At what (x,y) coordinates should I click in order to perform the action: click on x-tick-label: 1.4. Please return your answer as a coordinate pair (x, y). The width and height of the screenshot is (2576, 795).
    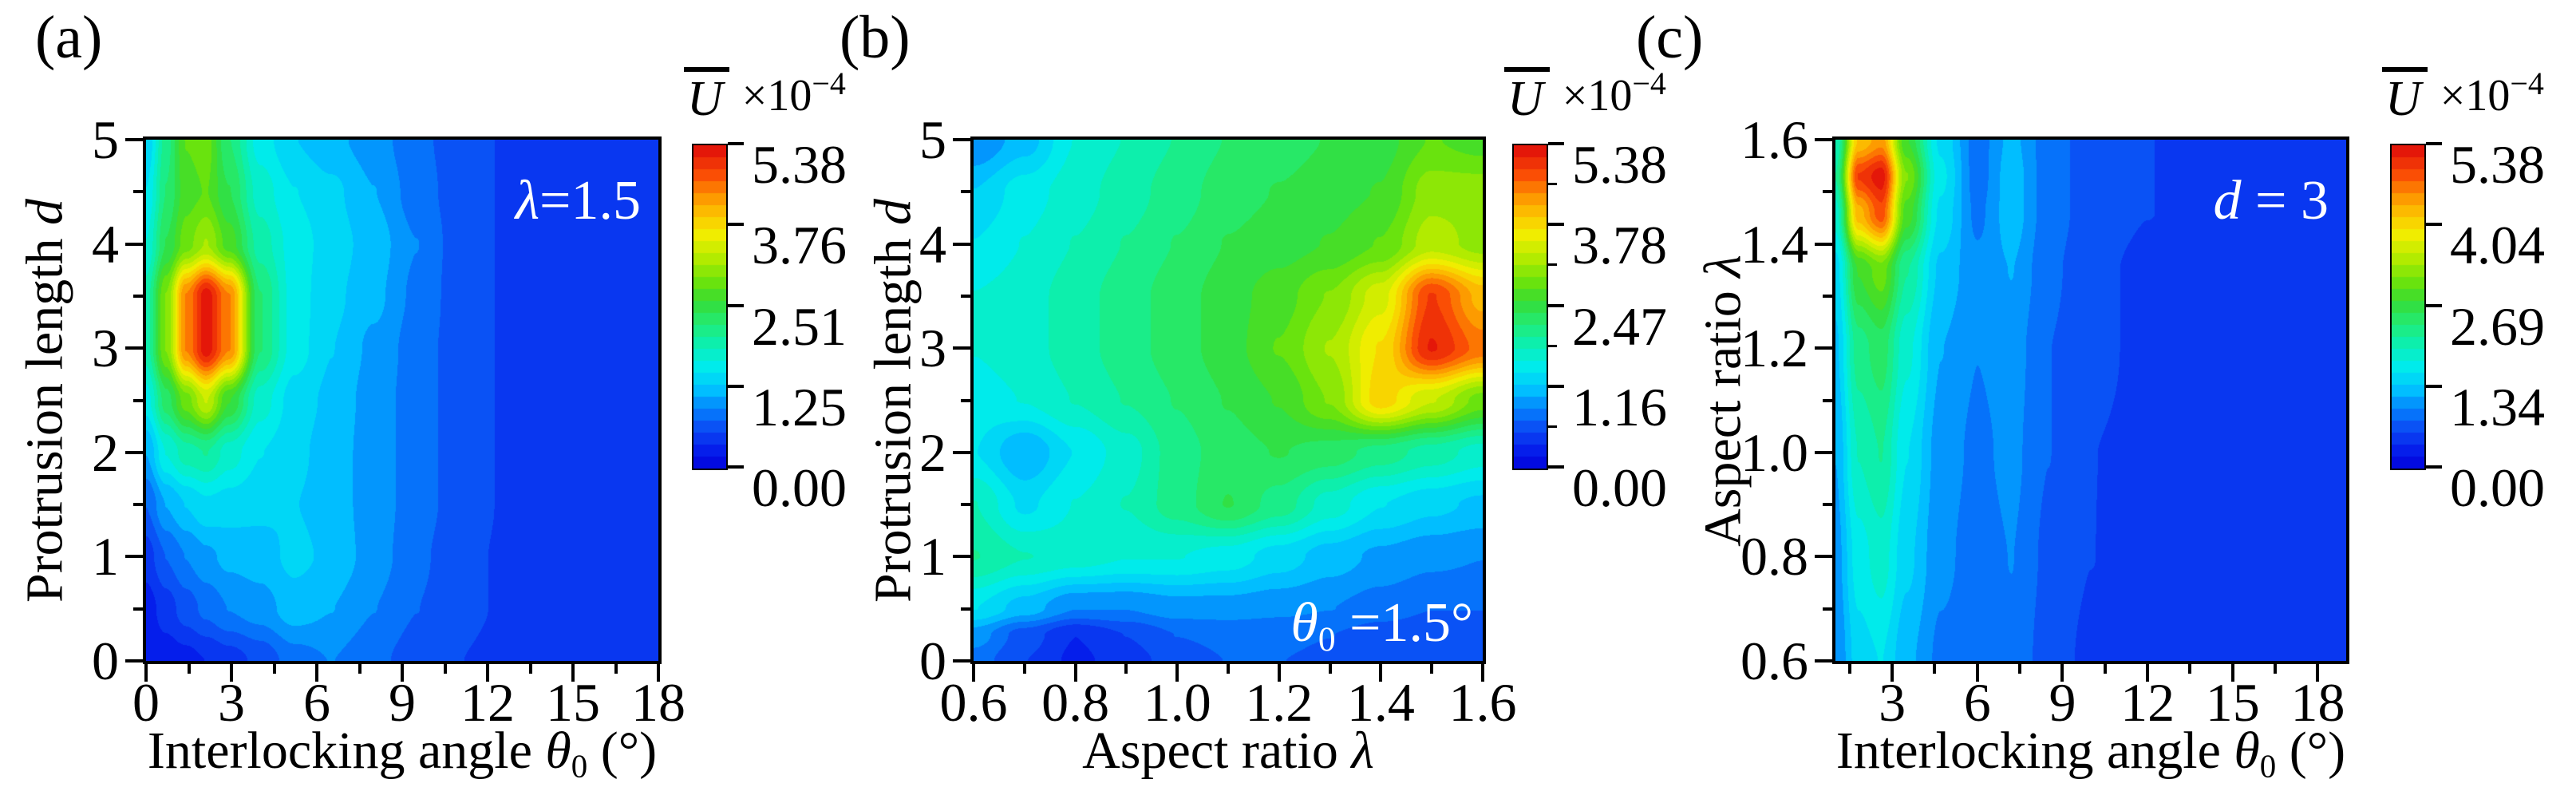
    Looking at the image, I should click on (1380, 702).